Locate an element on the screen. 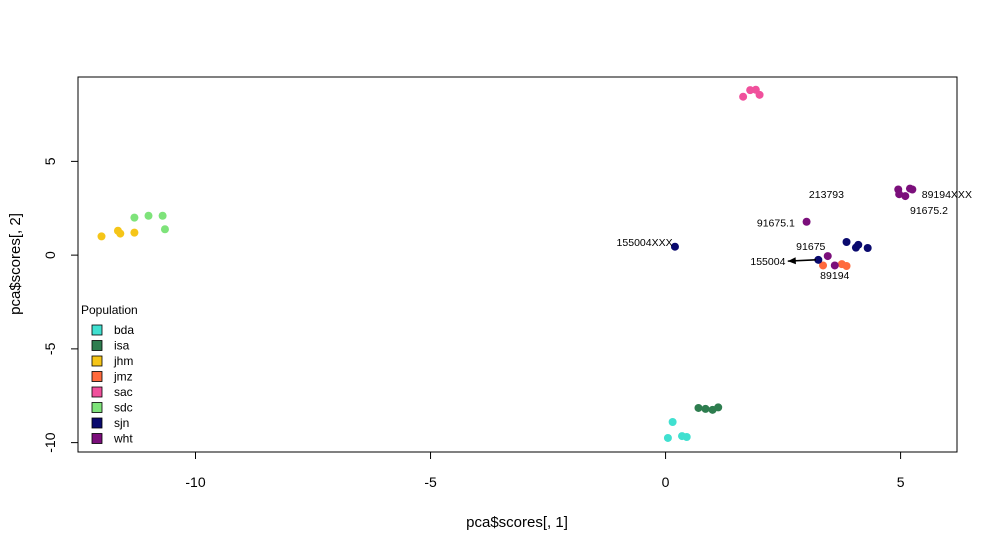 This screenshot has width=997, height=550. point-annotation-label: 213793 is located at coordinates (826, 195).